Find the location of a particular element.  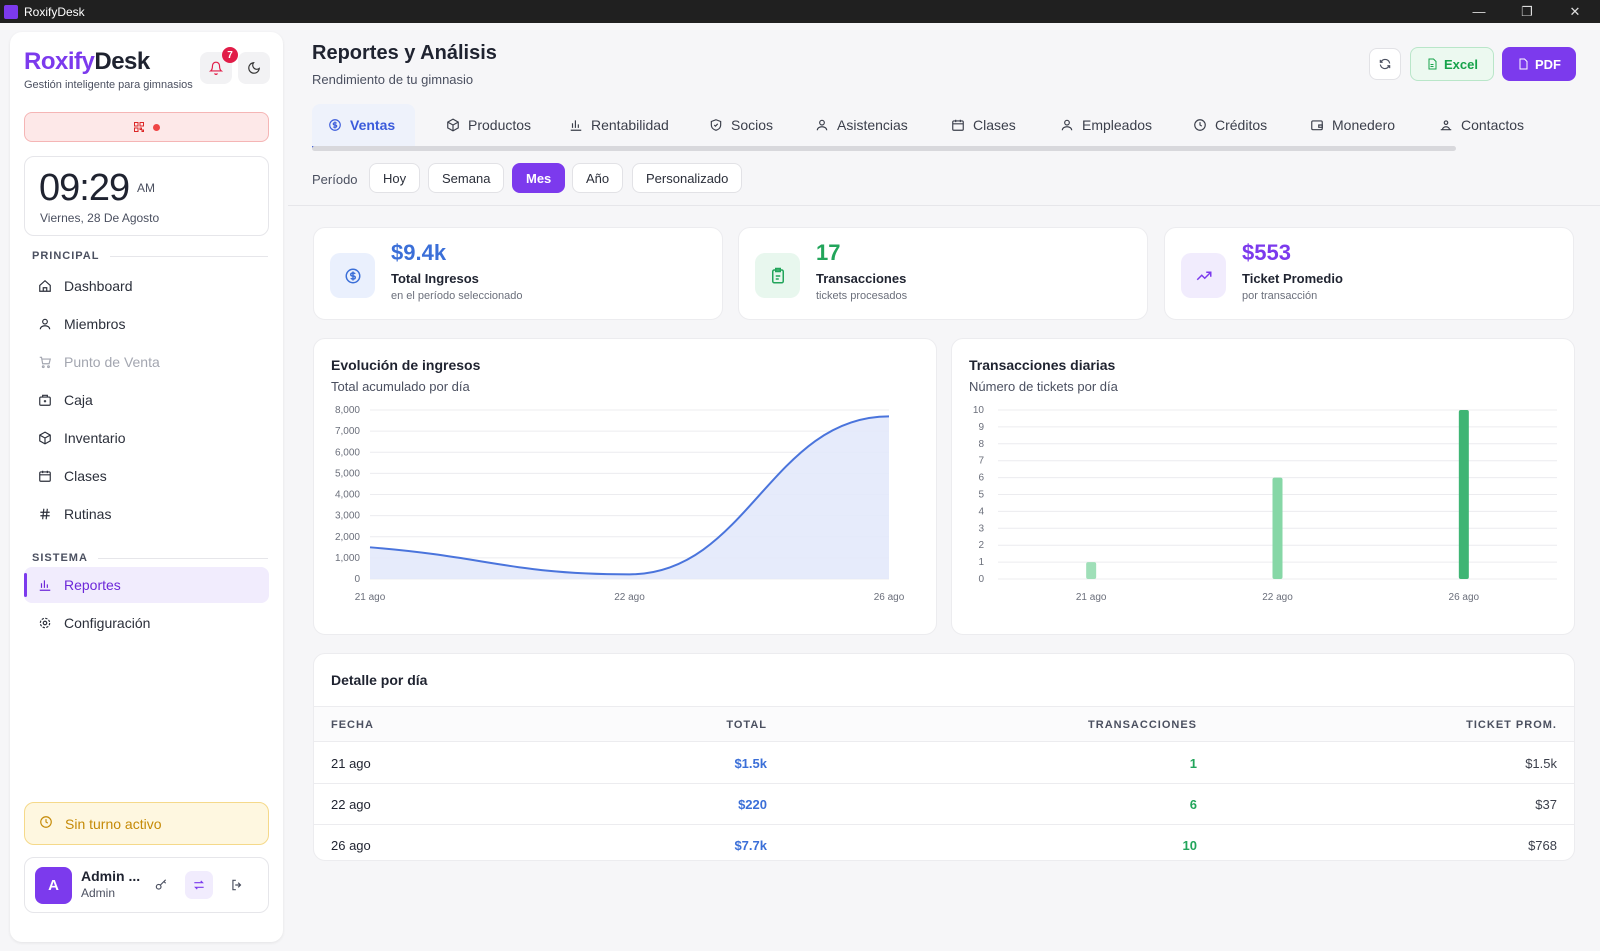

table-header: FECHA TOTAL TRANSACCIONES TICKET PROM. is located at coordinates (944, 724).